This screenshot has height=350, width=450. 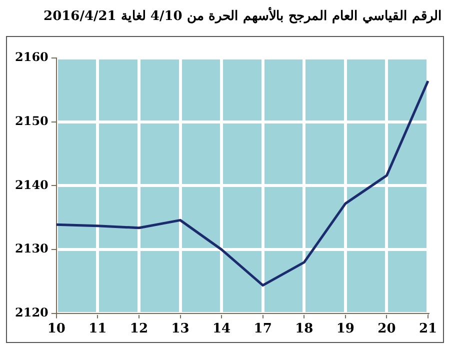 What do you see at coordinates (56, 329) in the screenshot?
I see `x-tick-label: 10` at bounding box center [56, 329].